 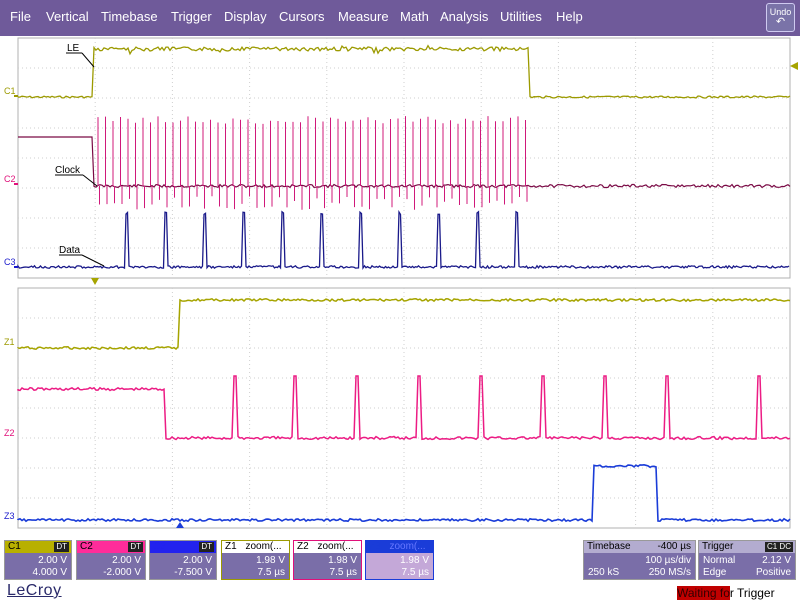 I want to click on undo-arrow-icon: ↶, so click(x=780, y=22).